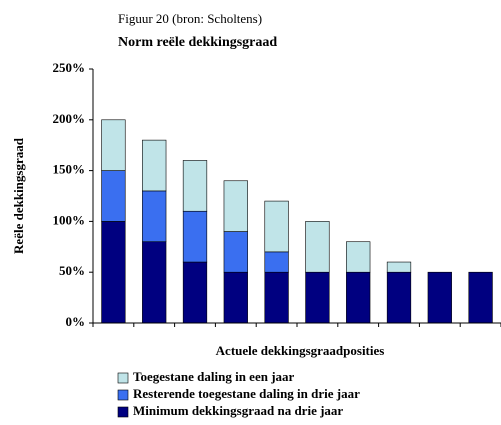 The height and width of the screenshot is (425, 501). I want to click on y-tick-label: 150%, so click(69, 169).